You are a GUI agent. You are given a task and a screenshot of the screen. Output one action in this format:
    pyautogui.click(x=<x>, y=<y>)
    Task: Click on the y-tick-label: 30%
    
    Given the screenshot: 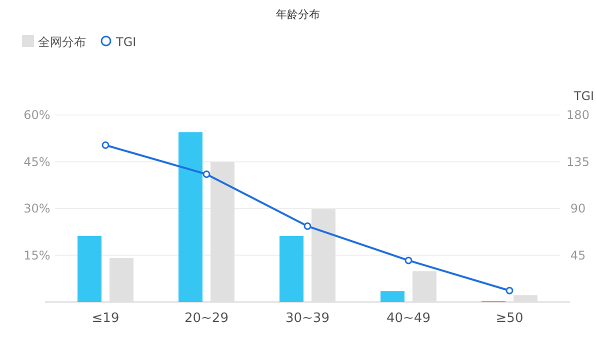 What is the action you would take?
    pyautogui.click(x=37, y=209)
    